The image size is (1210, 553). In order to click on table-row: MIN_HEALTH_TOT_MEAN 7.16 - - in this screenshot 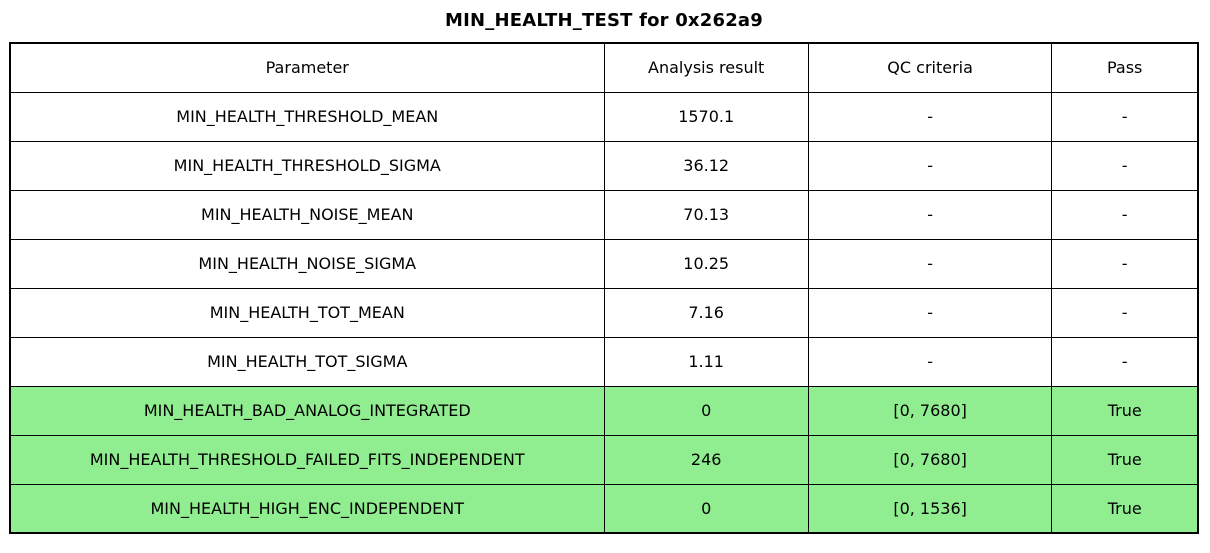, I will do `click(604, 312)`.